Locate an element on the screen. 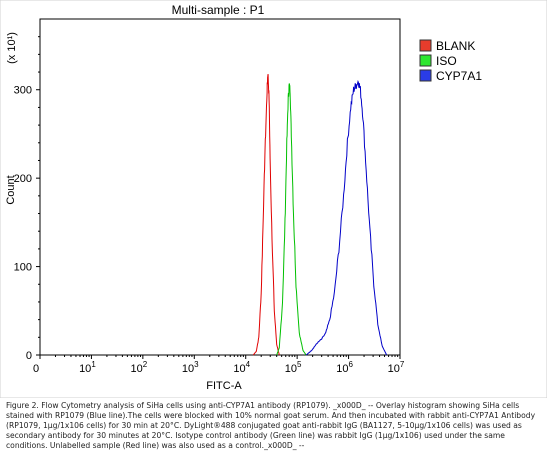 This screenshot has width=547, height=463. x-tick-label: 10¹ is located at coordinates (87, 367).